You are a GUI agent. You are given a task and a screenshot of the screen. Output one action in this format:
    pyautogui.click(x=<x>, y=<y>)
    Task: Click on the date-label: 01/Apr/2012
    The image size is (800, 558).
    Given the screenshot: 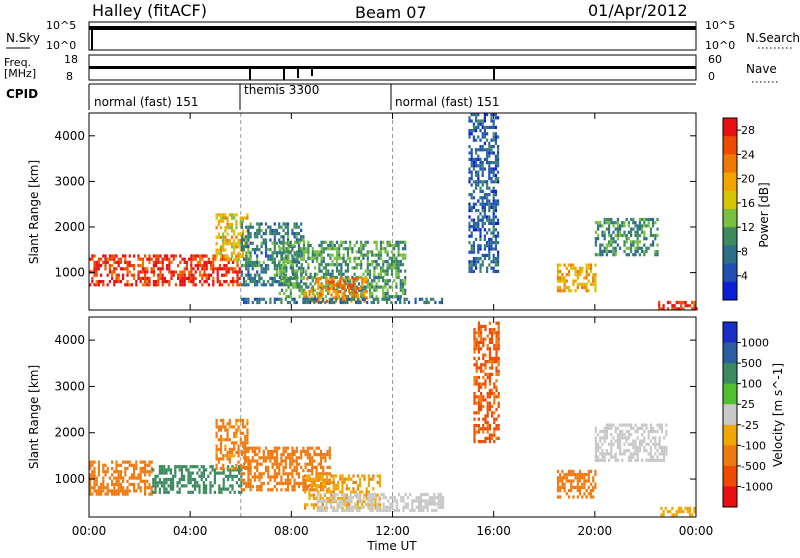 What is the action you would take?
    pyautogui.click(x=638, y=10)
    